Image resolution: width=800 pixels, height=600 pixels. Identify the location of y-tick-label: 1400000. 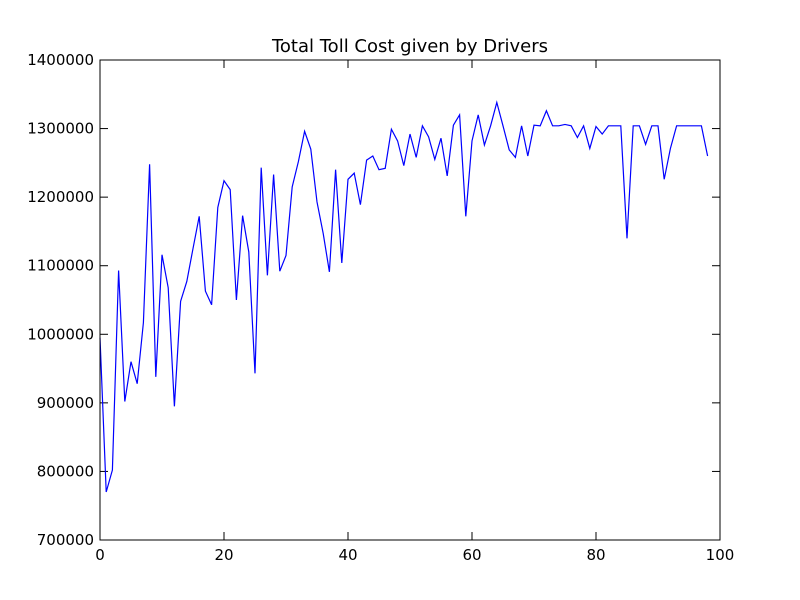
(60, 60).